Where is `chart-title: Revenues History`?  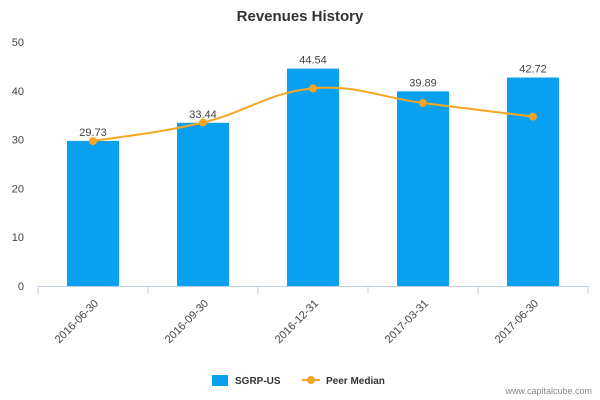 chart-title: Revenues History is located at coordinates (300, 16).